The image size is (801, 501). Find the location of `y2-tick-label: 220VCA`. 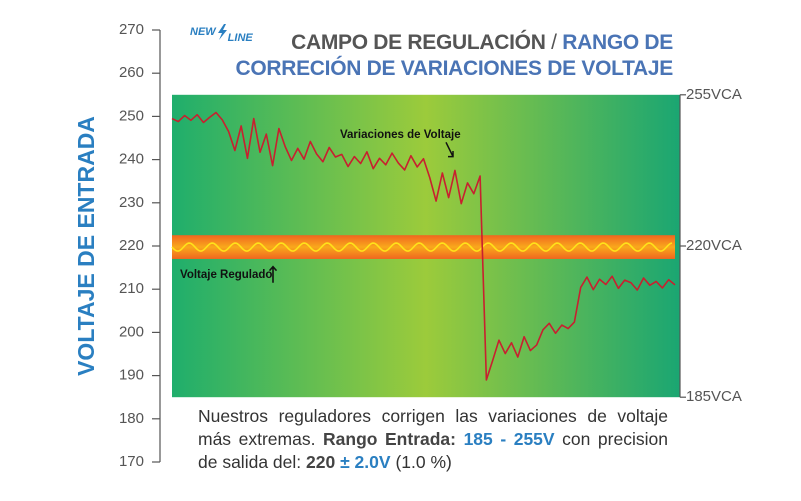

y2-tick-label: 220VCA is located at coordinates (714, 245).